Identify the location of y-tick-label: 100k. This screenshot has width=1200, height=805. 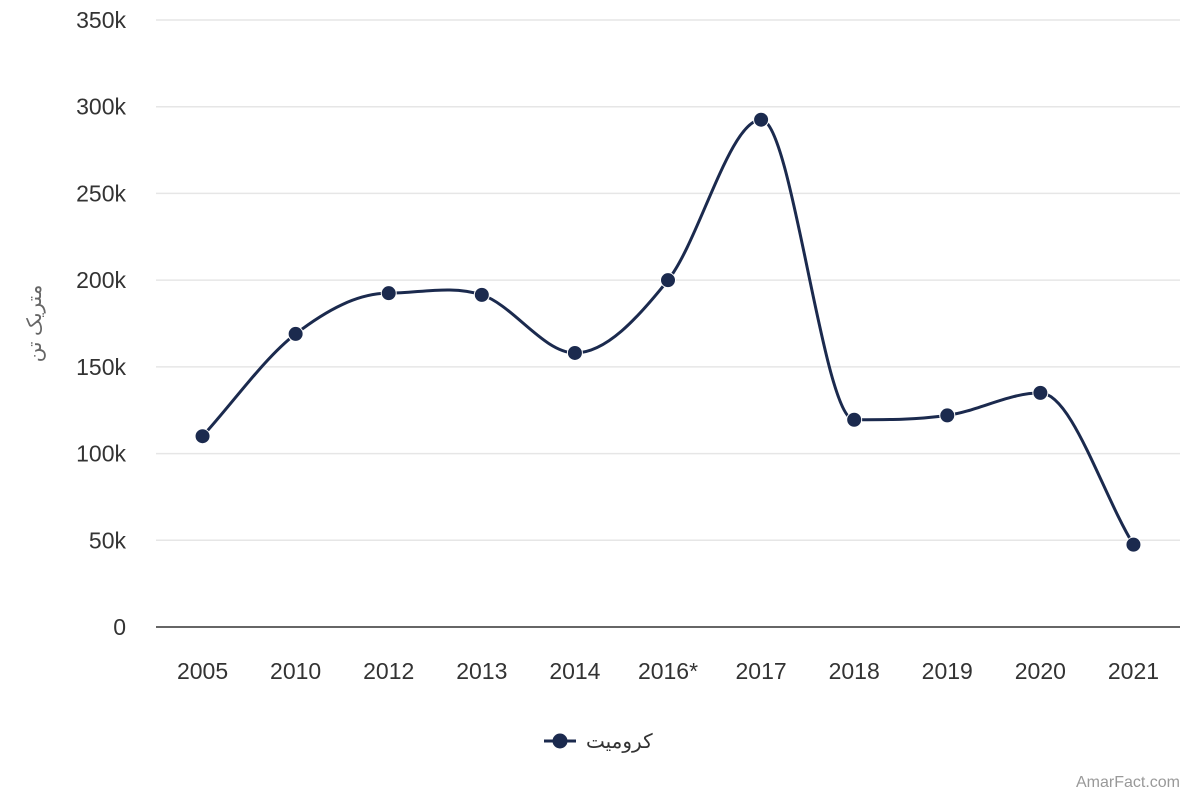
(101, 454).